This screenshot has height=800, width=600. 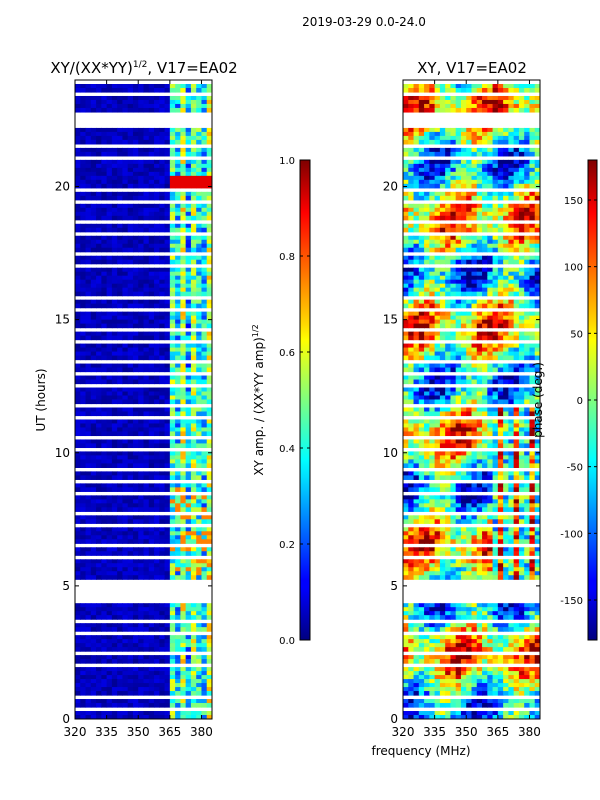 What do you see at coordinates (364, 22) in the screenshot?
I see `figure-suptitle: 2019-03-29 0.0-24.0` at bounding box center [364, 22].